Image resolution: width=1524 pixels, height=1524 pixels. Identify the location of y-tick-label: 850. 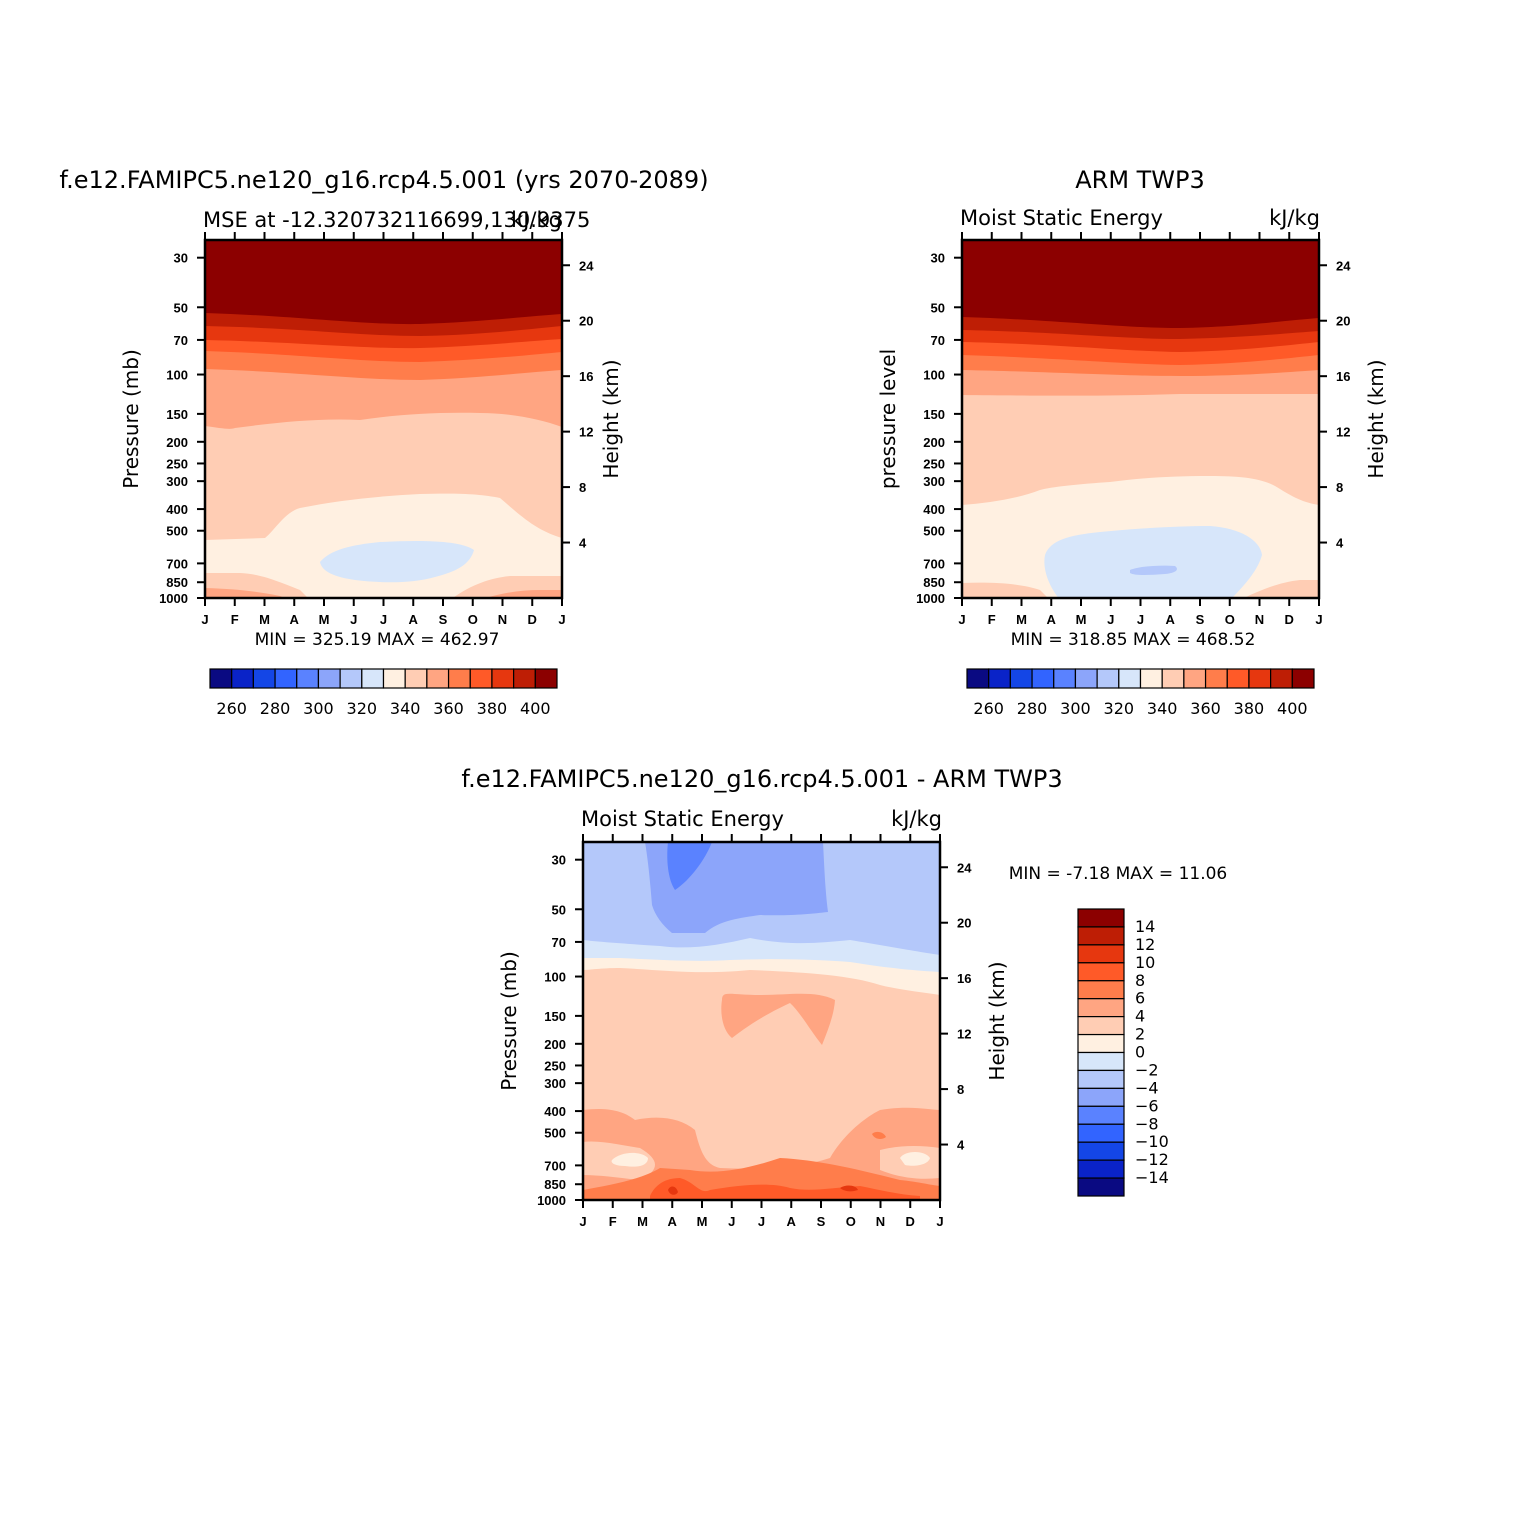
(177, 582).